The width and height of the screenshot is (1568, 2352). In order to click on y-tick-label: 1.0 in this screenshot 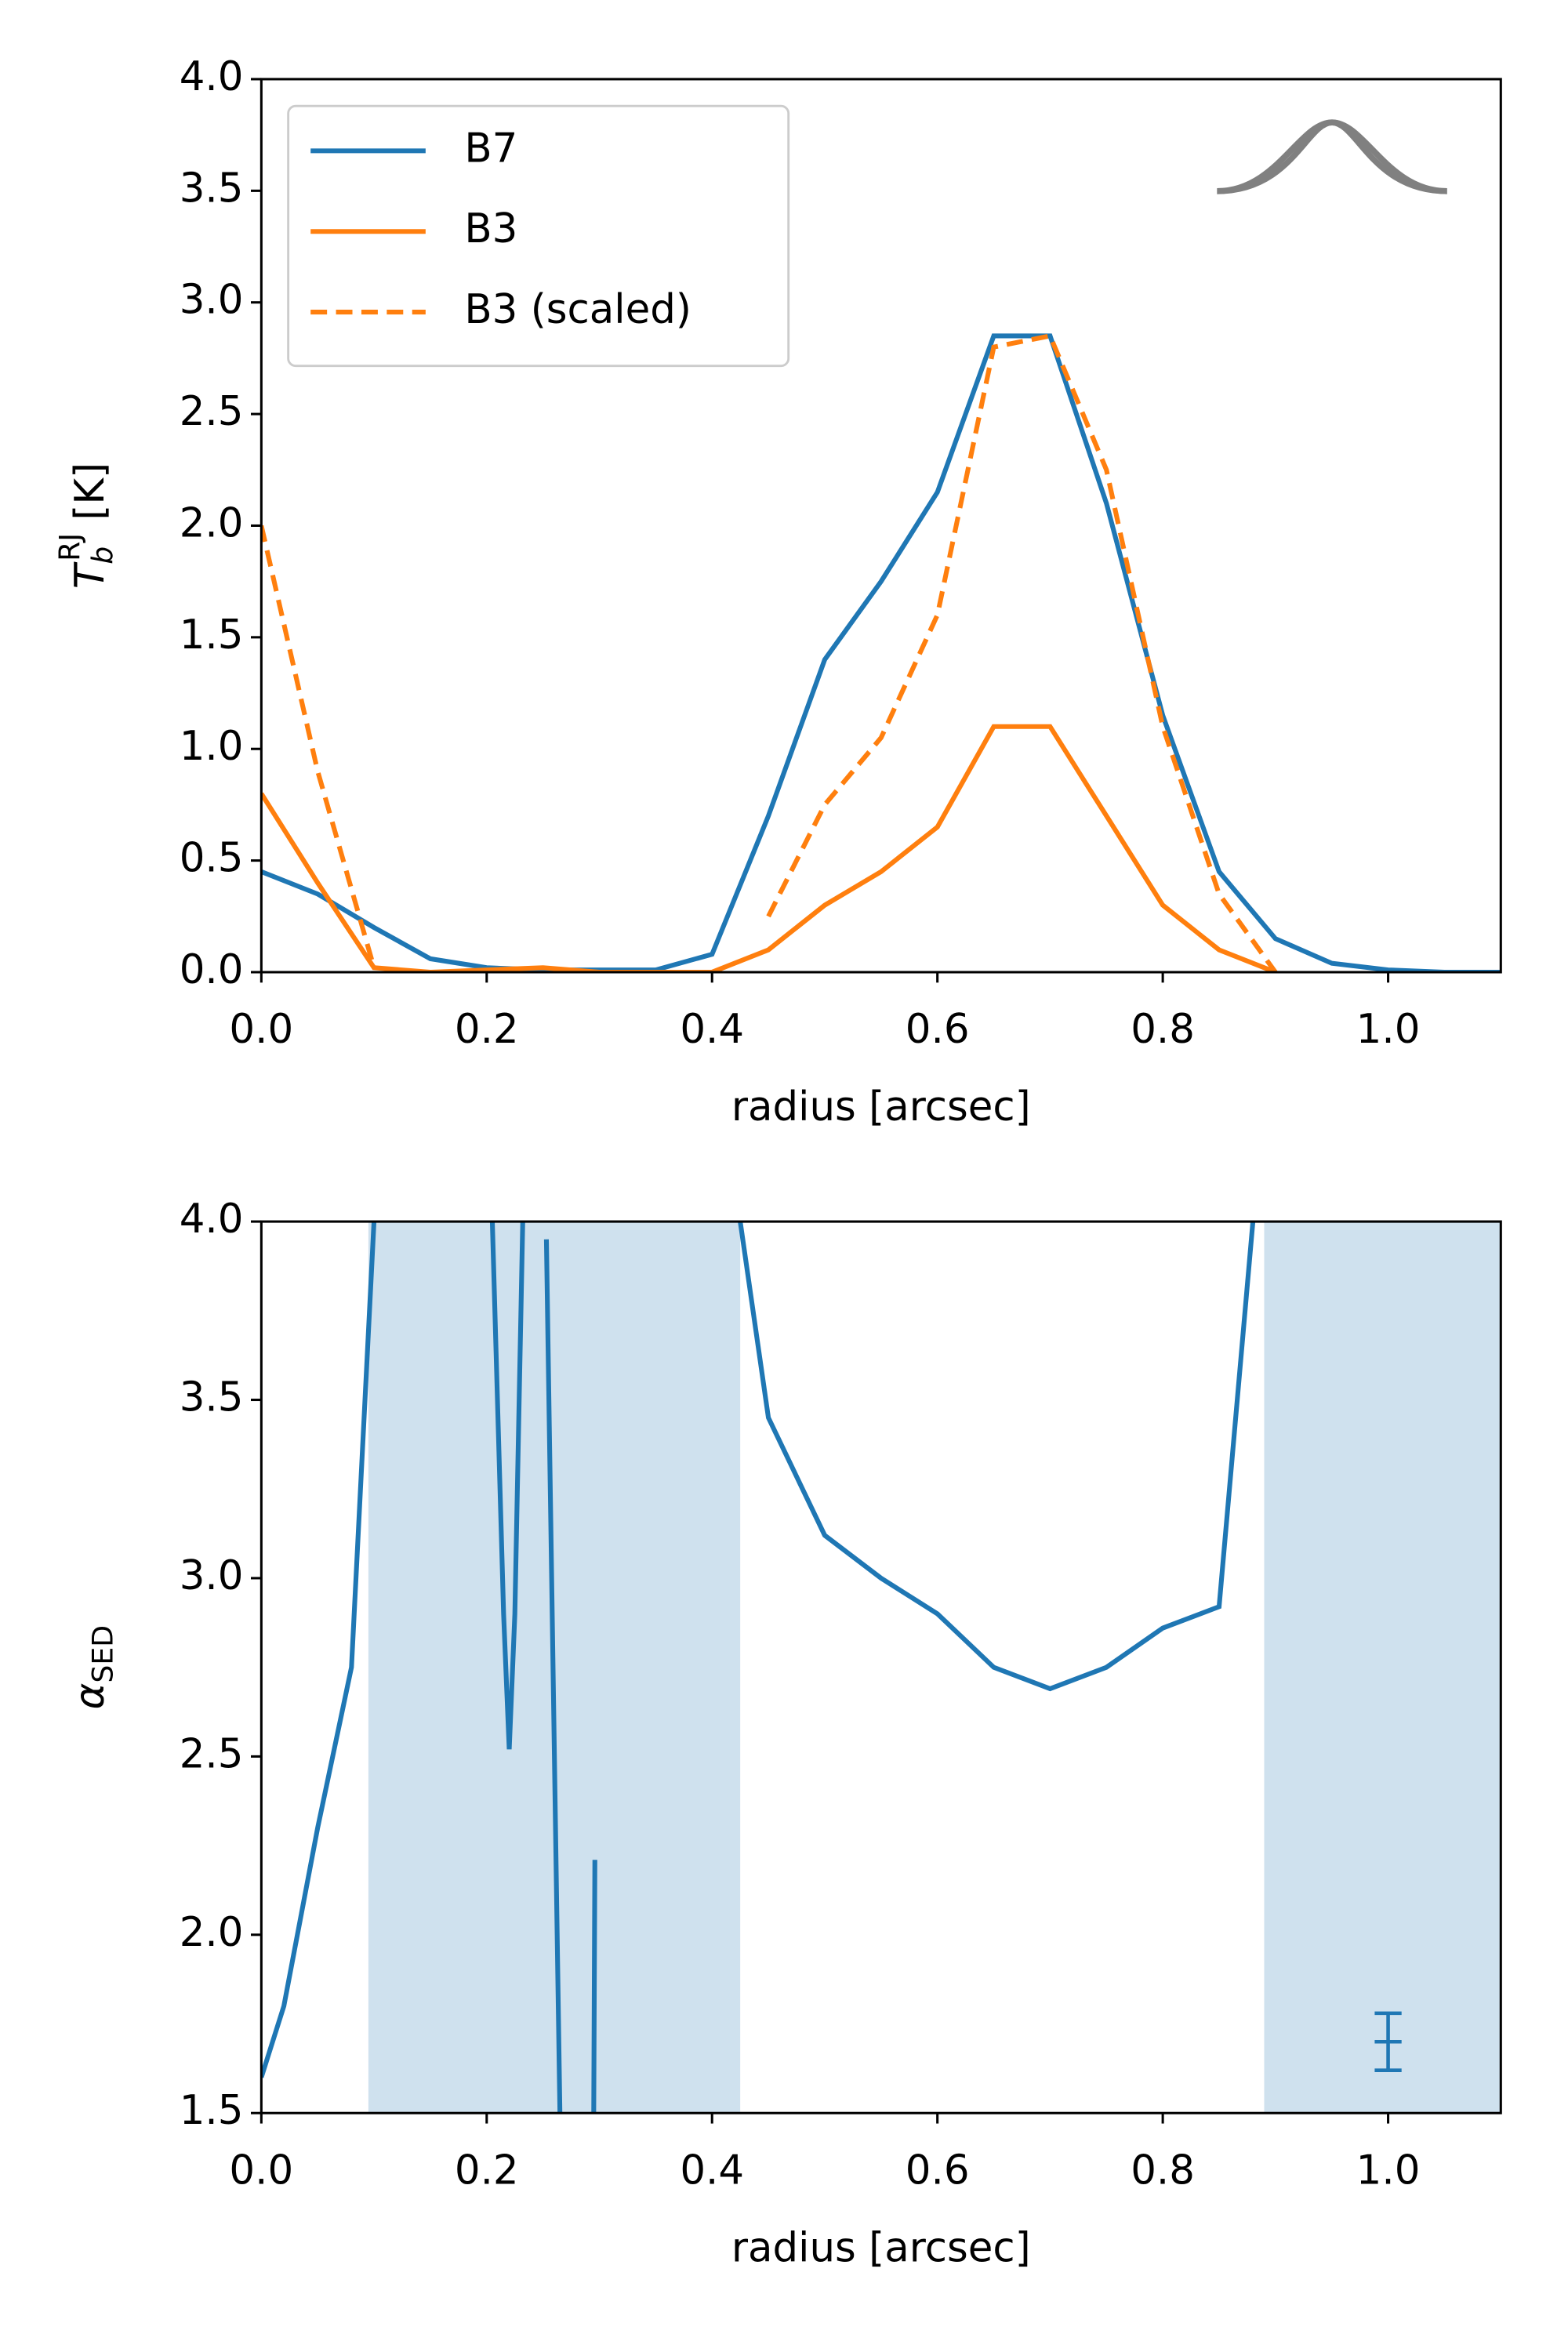, I will do `click(212, 746)`.